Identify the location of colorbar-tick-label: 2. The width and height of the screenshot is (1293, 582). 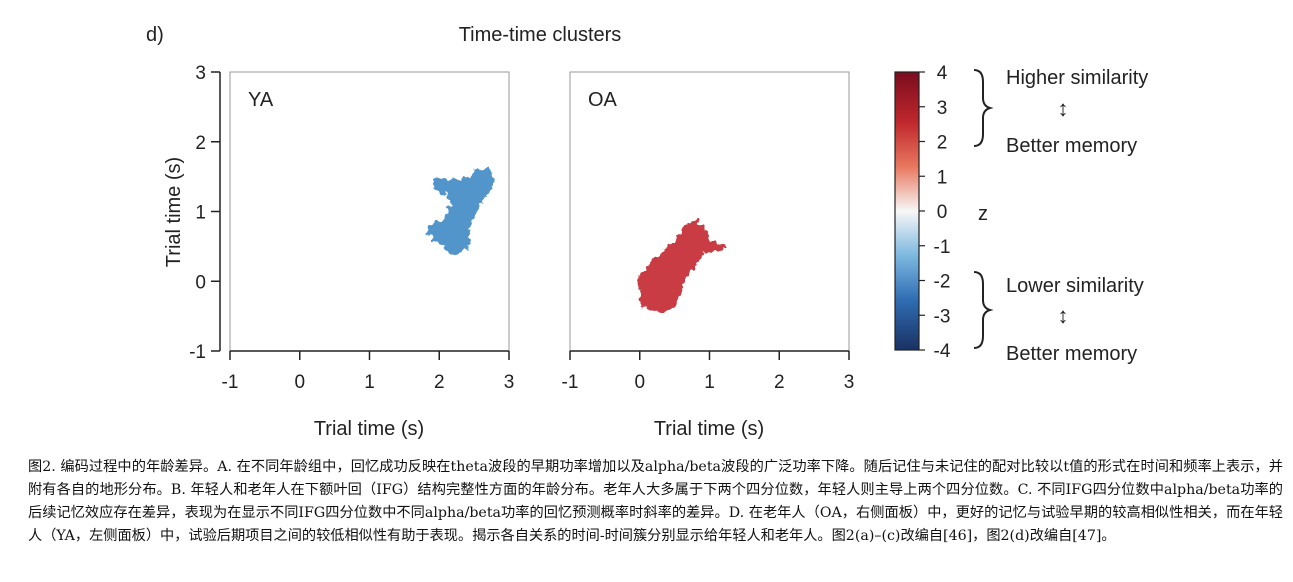
(942, 143).